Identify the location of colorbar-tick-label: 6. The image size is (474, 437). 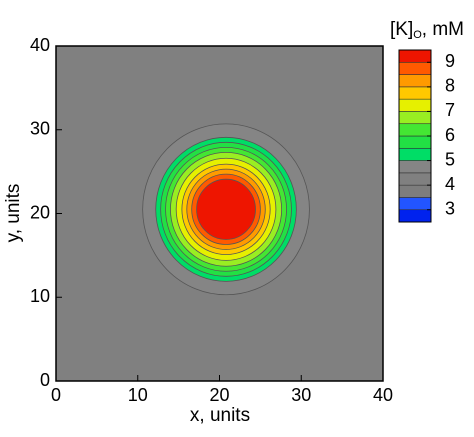
(450, 135).